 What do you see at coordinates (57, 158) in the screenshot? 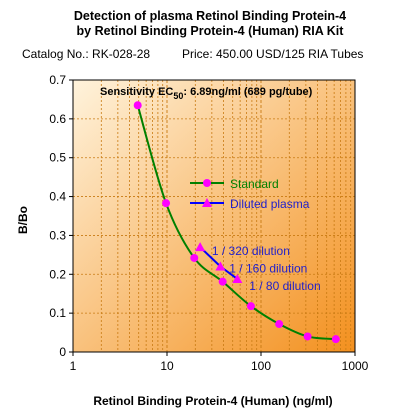
I see `y-tick-label: 0.5` at bounding box center [57, 158].